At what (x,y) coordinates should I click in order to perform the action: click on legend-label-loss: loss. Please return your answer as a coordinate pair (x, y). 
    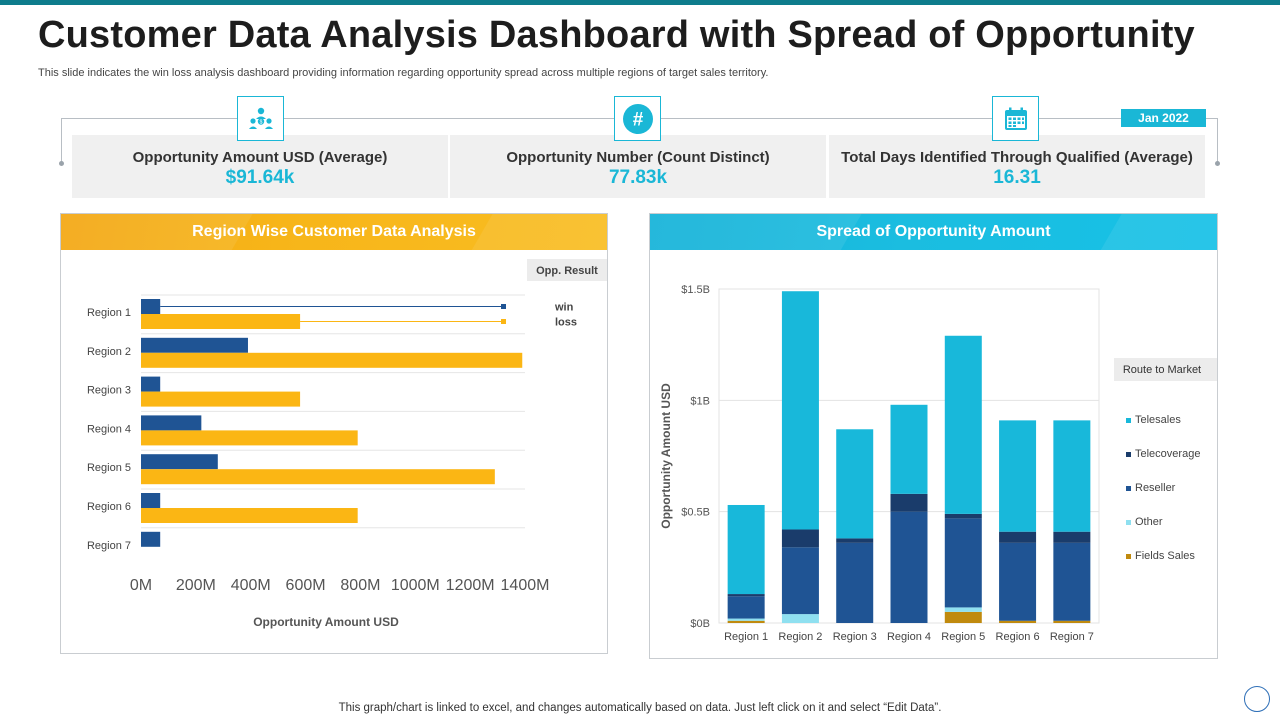
    Looking at the image, I should click on (566, 323).